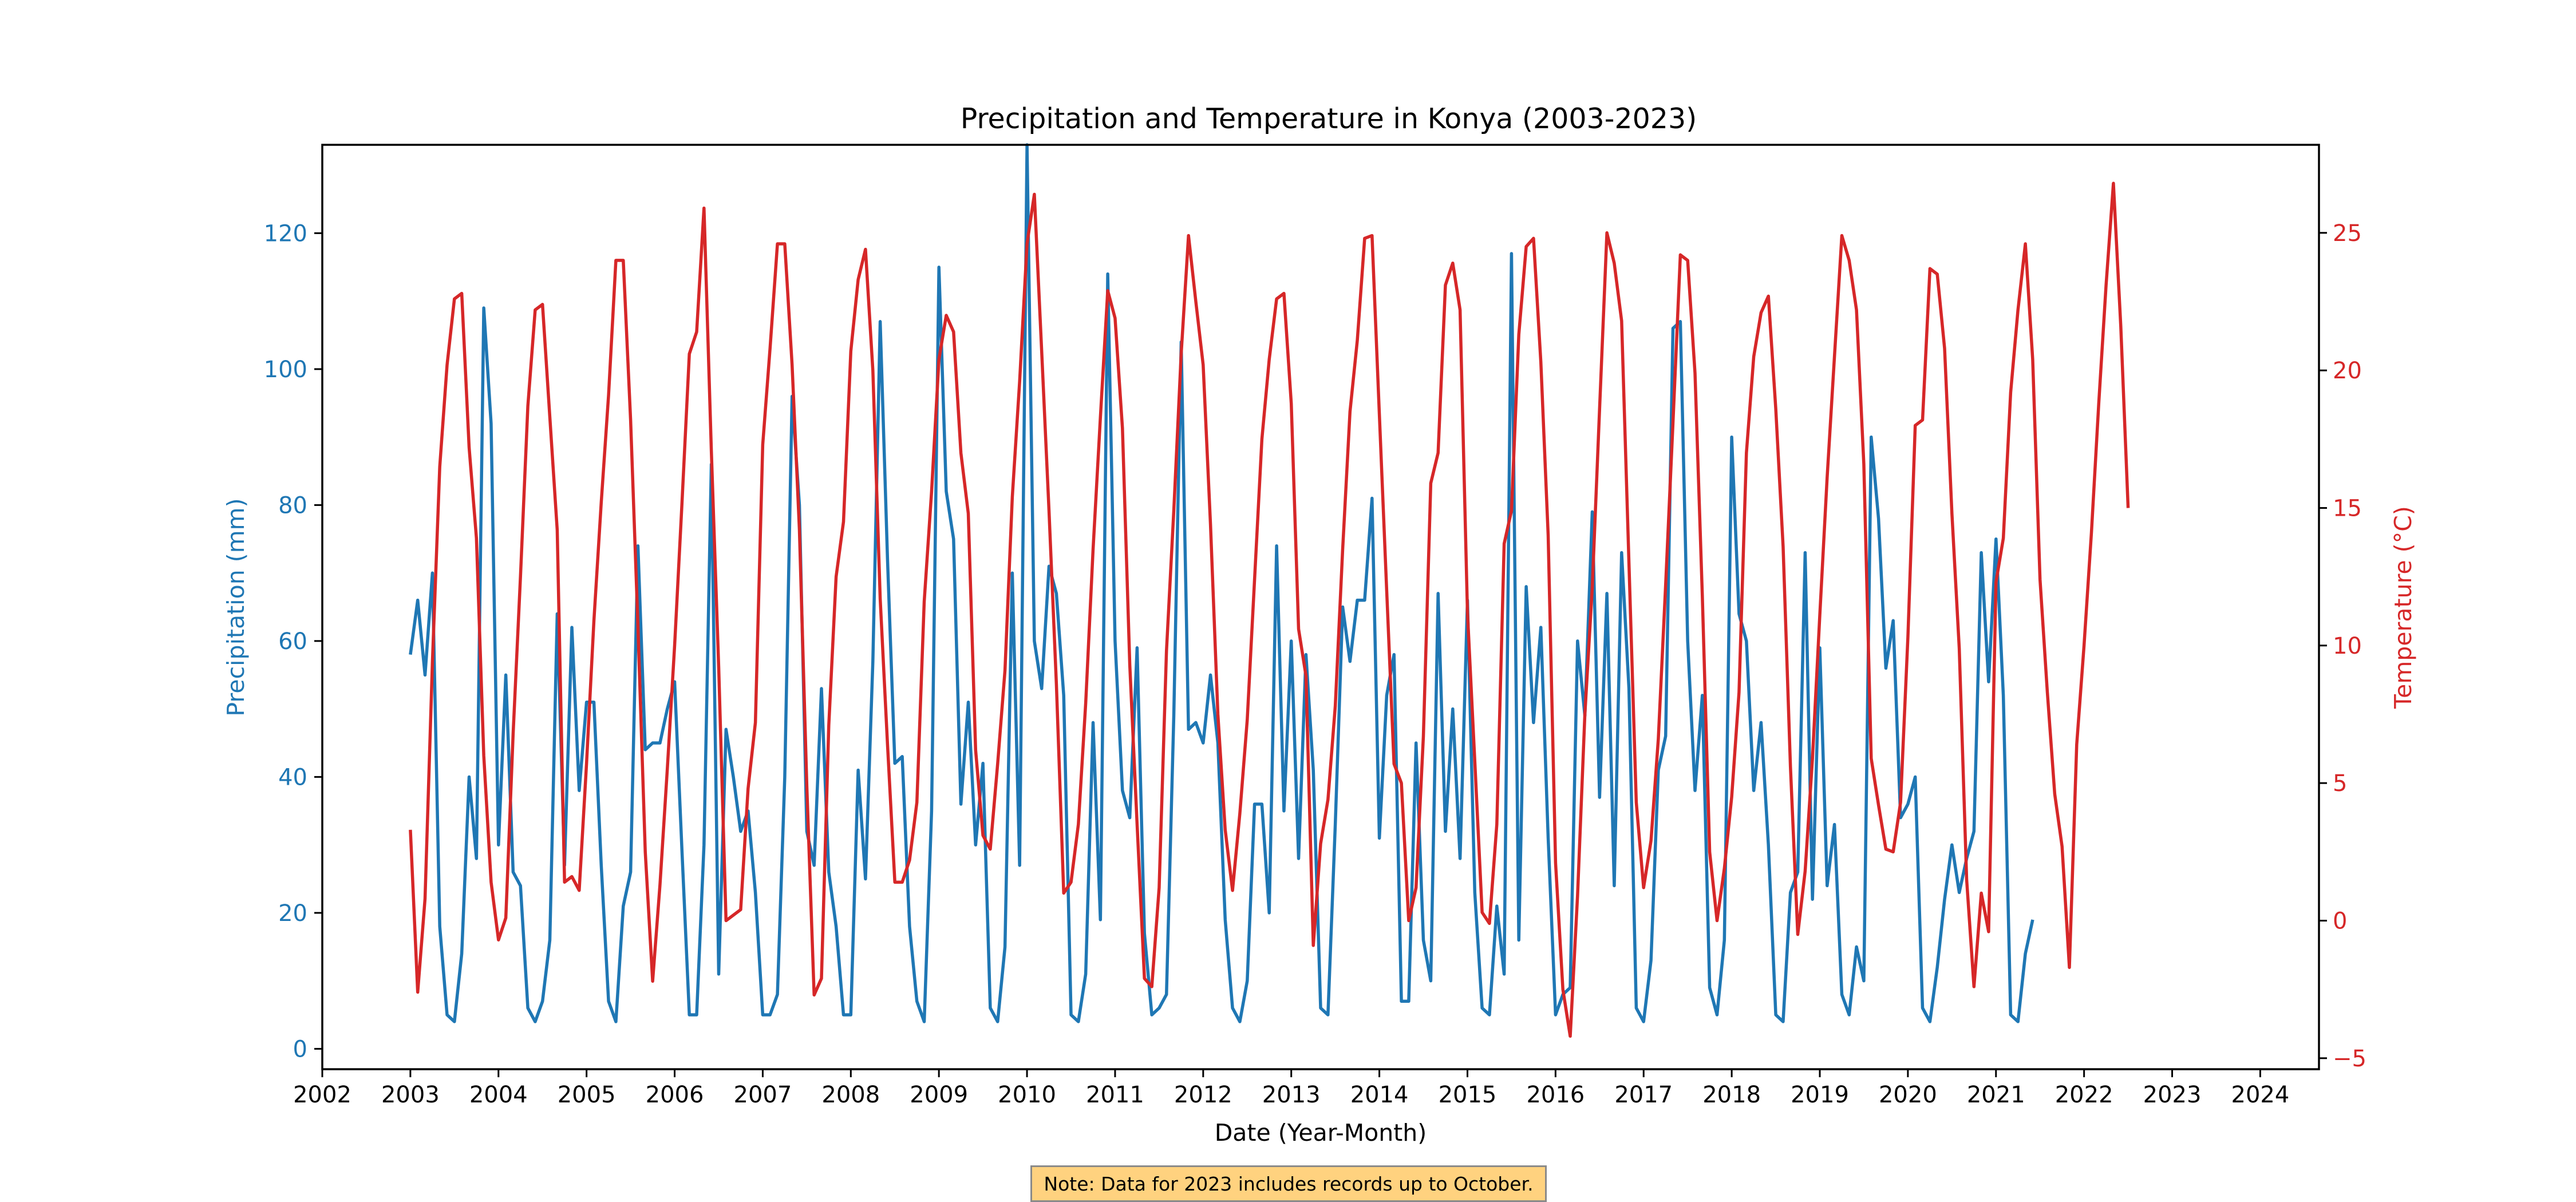 Image resolution: width=2576 pixels, height=1202 pixels. Describe the element at coordinates (1291, 1095) in the screenshot. I see `x-tick-label: 2013` at that location.